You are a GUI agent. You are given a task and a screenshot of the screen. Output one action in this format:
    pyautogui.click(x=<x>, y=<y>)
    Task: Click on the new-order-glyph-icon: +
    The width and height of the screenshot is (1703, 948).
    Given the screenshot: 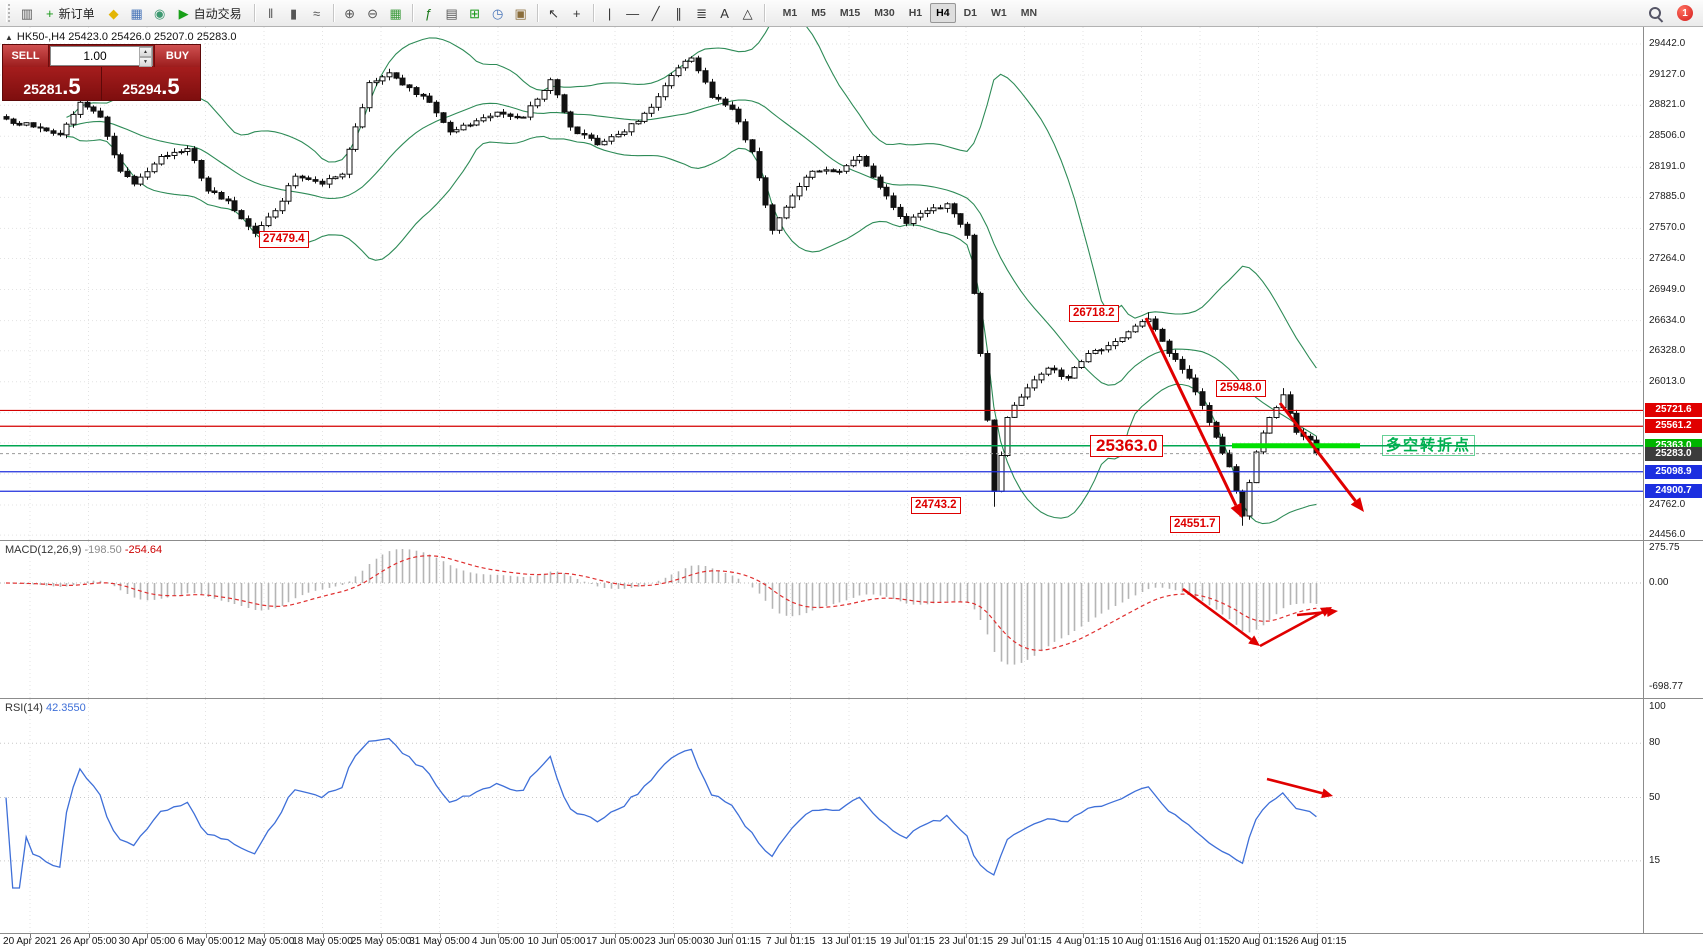 What is the action you would take?
    pyautogui.click(x=50, y=13)
    